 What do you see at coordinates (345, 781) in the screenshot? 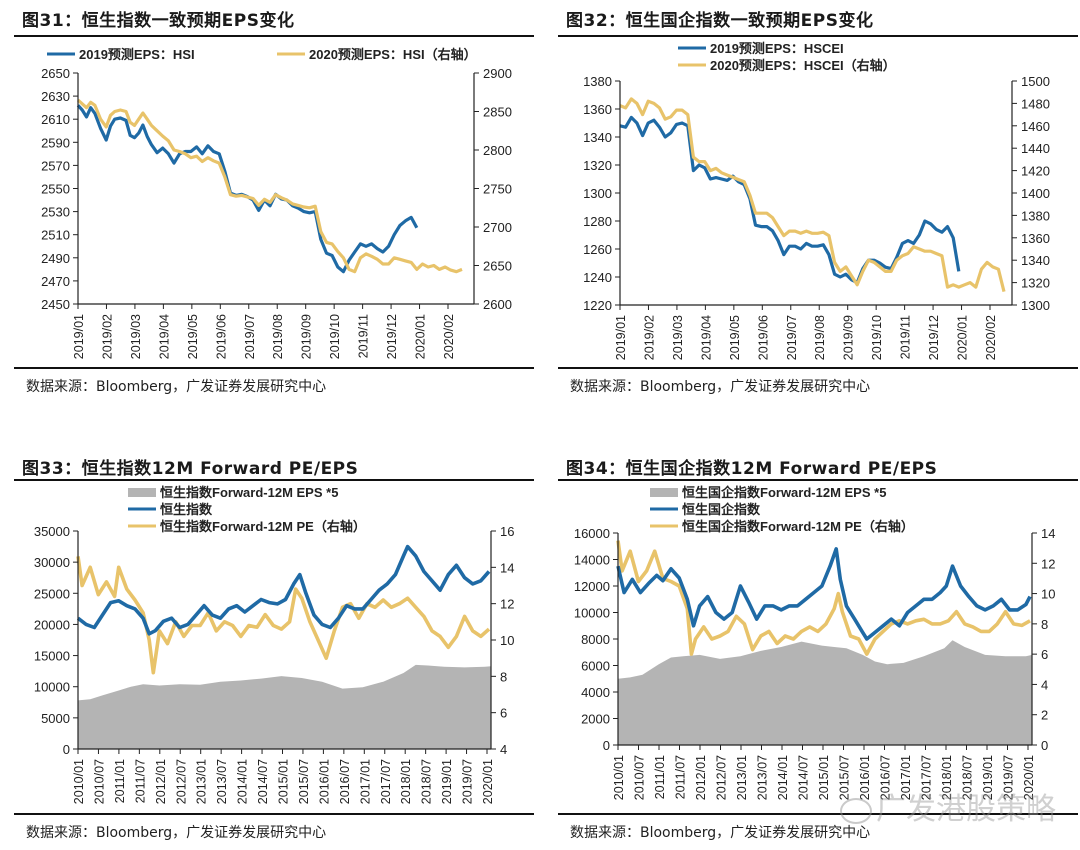
I see `fig33-x-tick-label: 2016/07` at bounding box center [345, 781].